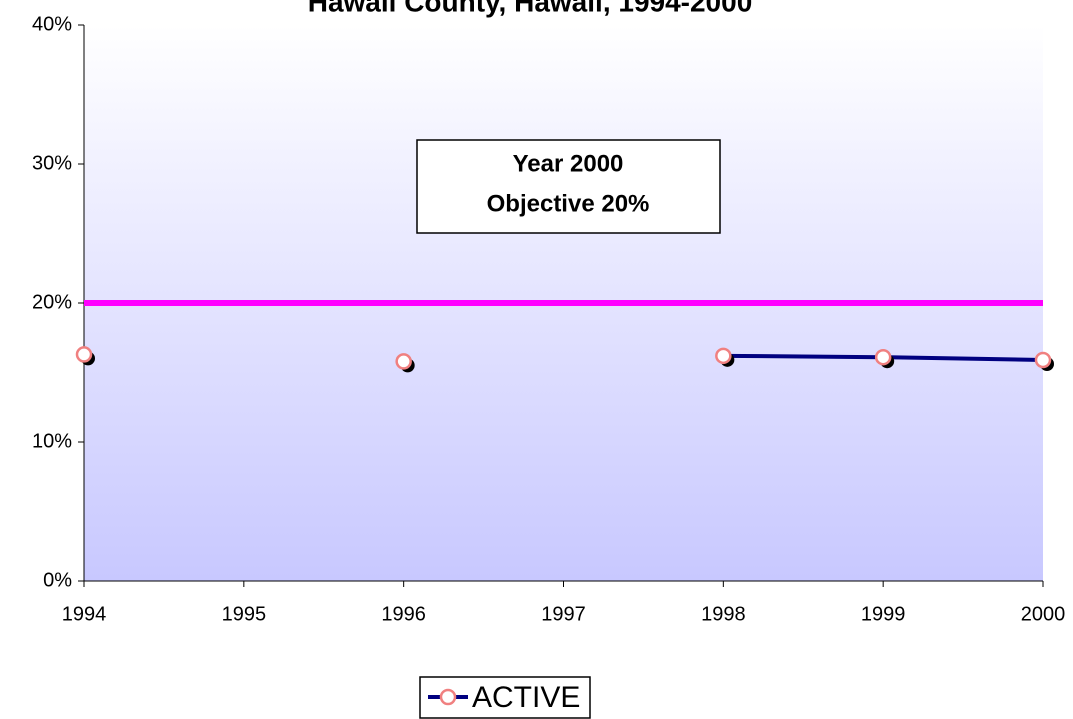  What do you see at coordinates (448, 697) in the screenshot?
I see `legend-marker` at bounding box center [448, 697].